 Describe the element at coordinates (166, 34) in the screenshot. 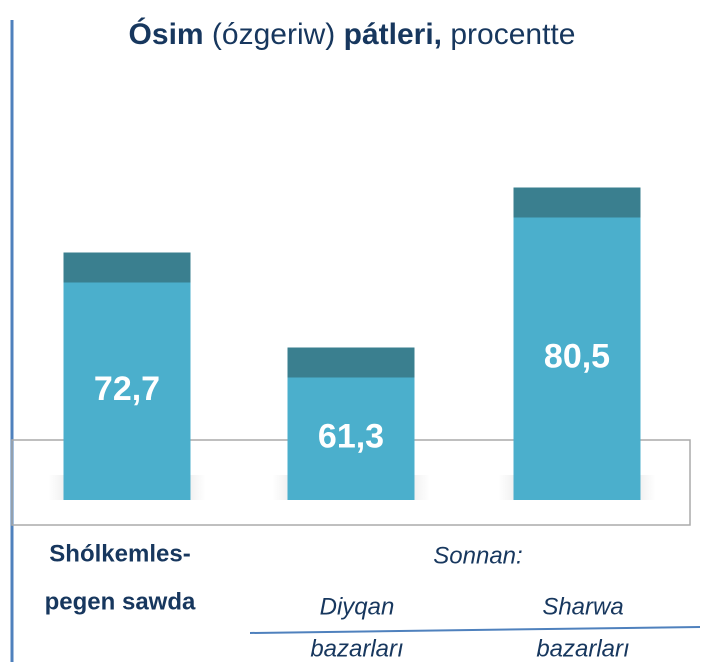

I see `title-part: Ósim` at that location.